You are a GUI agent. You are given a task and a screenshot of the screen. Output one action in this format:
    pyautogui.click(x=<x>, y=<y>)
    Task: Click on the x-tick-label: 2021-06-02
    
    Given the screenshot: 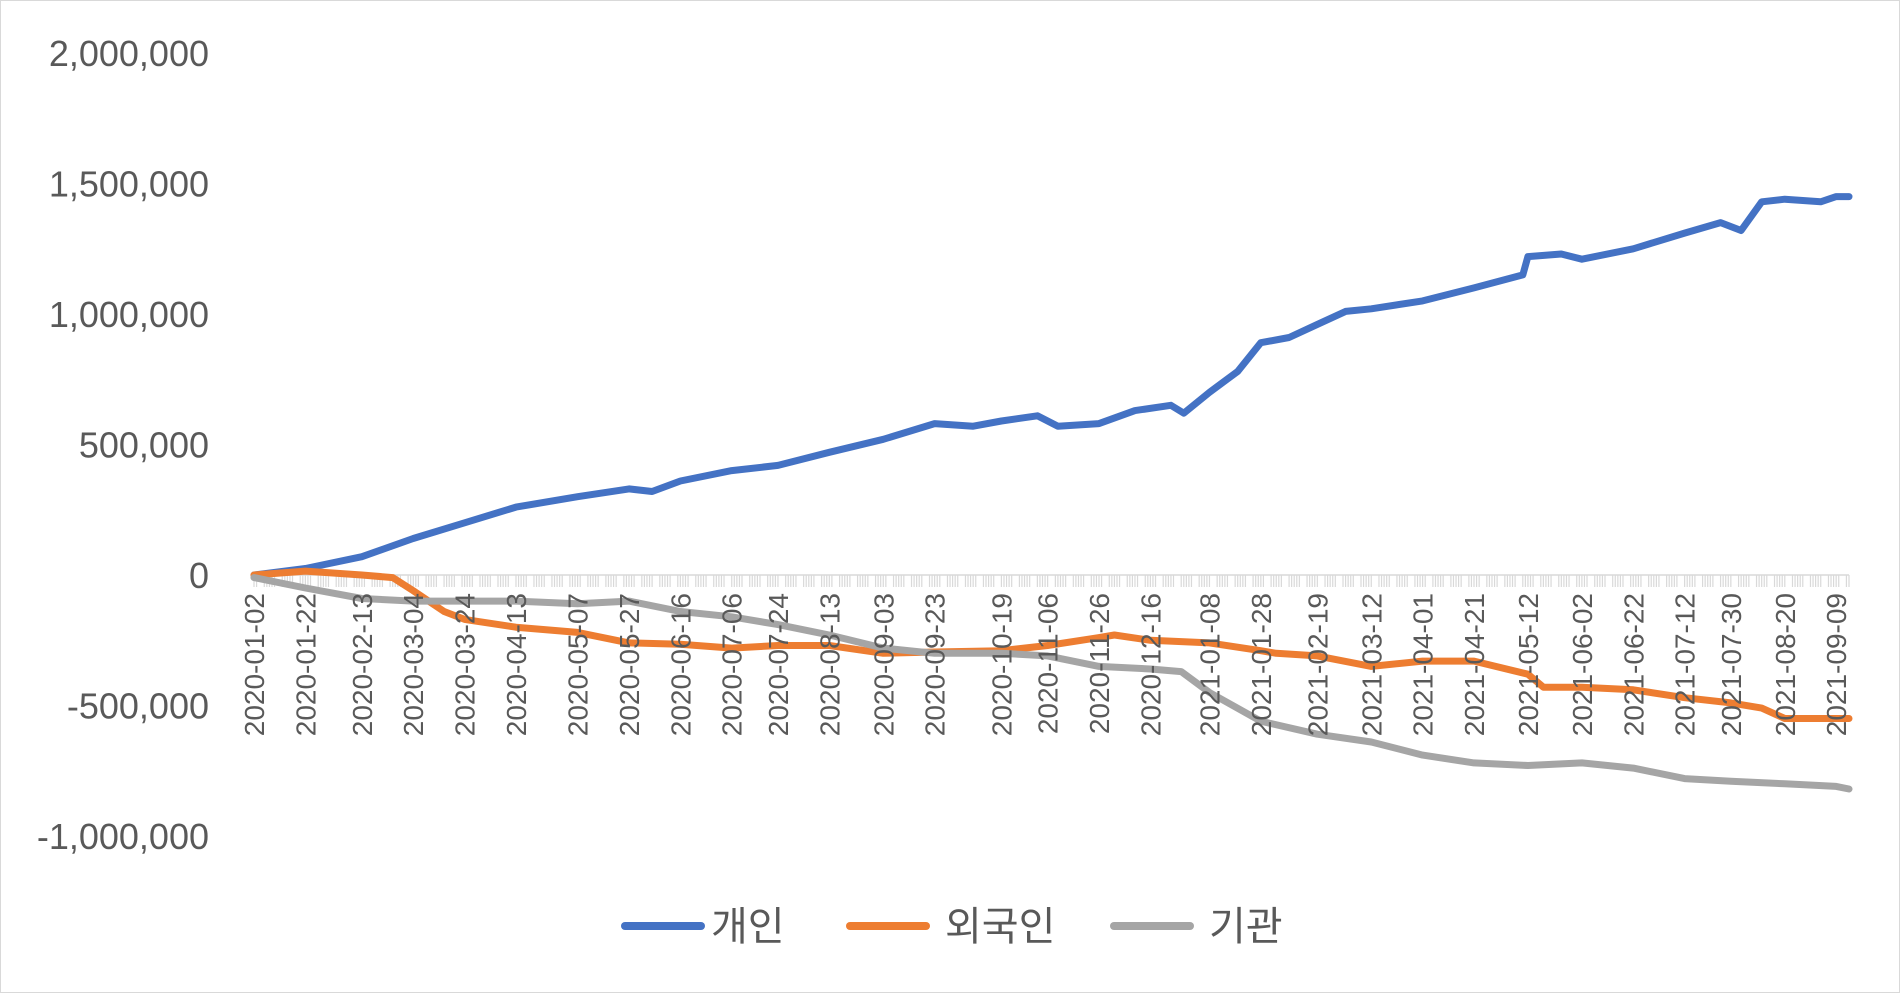 What is the action you would take?
    pyautogui.click(x=1582, y=664)
    